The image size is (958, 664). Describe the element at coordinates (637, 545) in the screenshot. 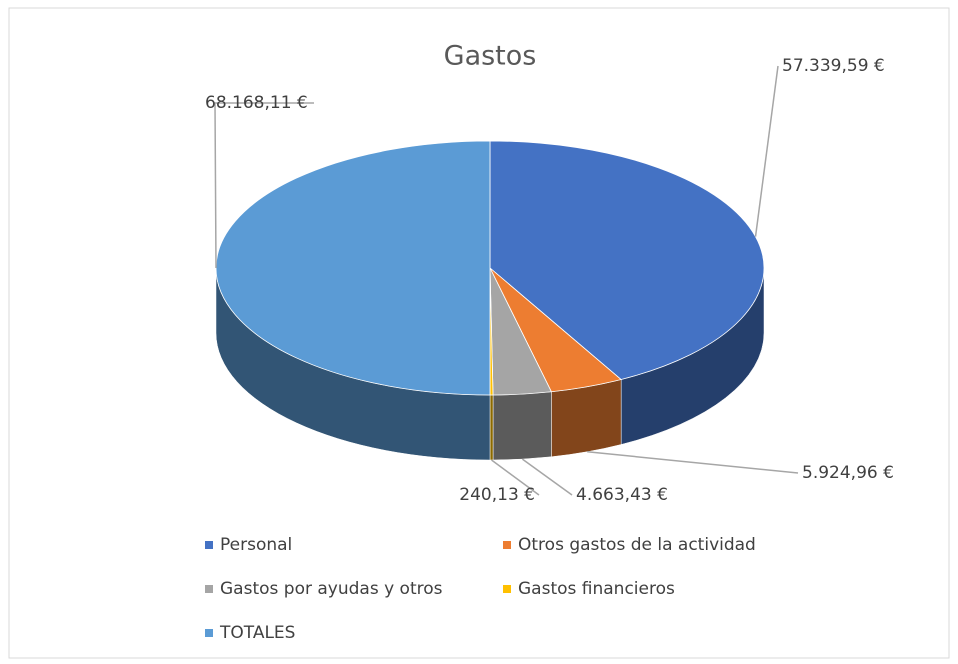

I see `legend-label: Otros gastos de la actividad` at that location.